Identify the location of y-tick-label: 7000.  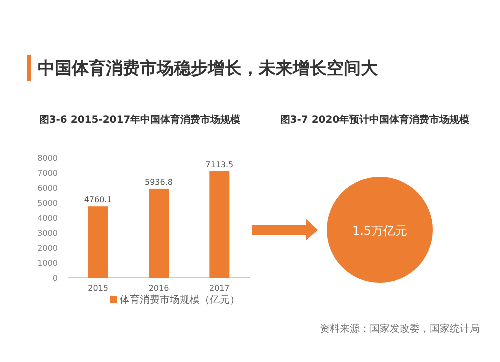
(48, 173).